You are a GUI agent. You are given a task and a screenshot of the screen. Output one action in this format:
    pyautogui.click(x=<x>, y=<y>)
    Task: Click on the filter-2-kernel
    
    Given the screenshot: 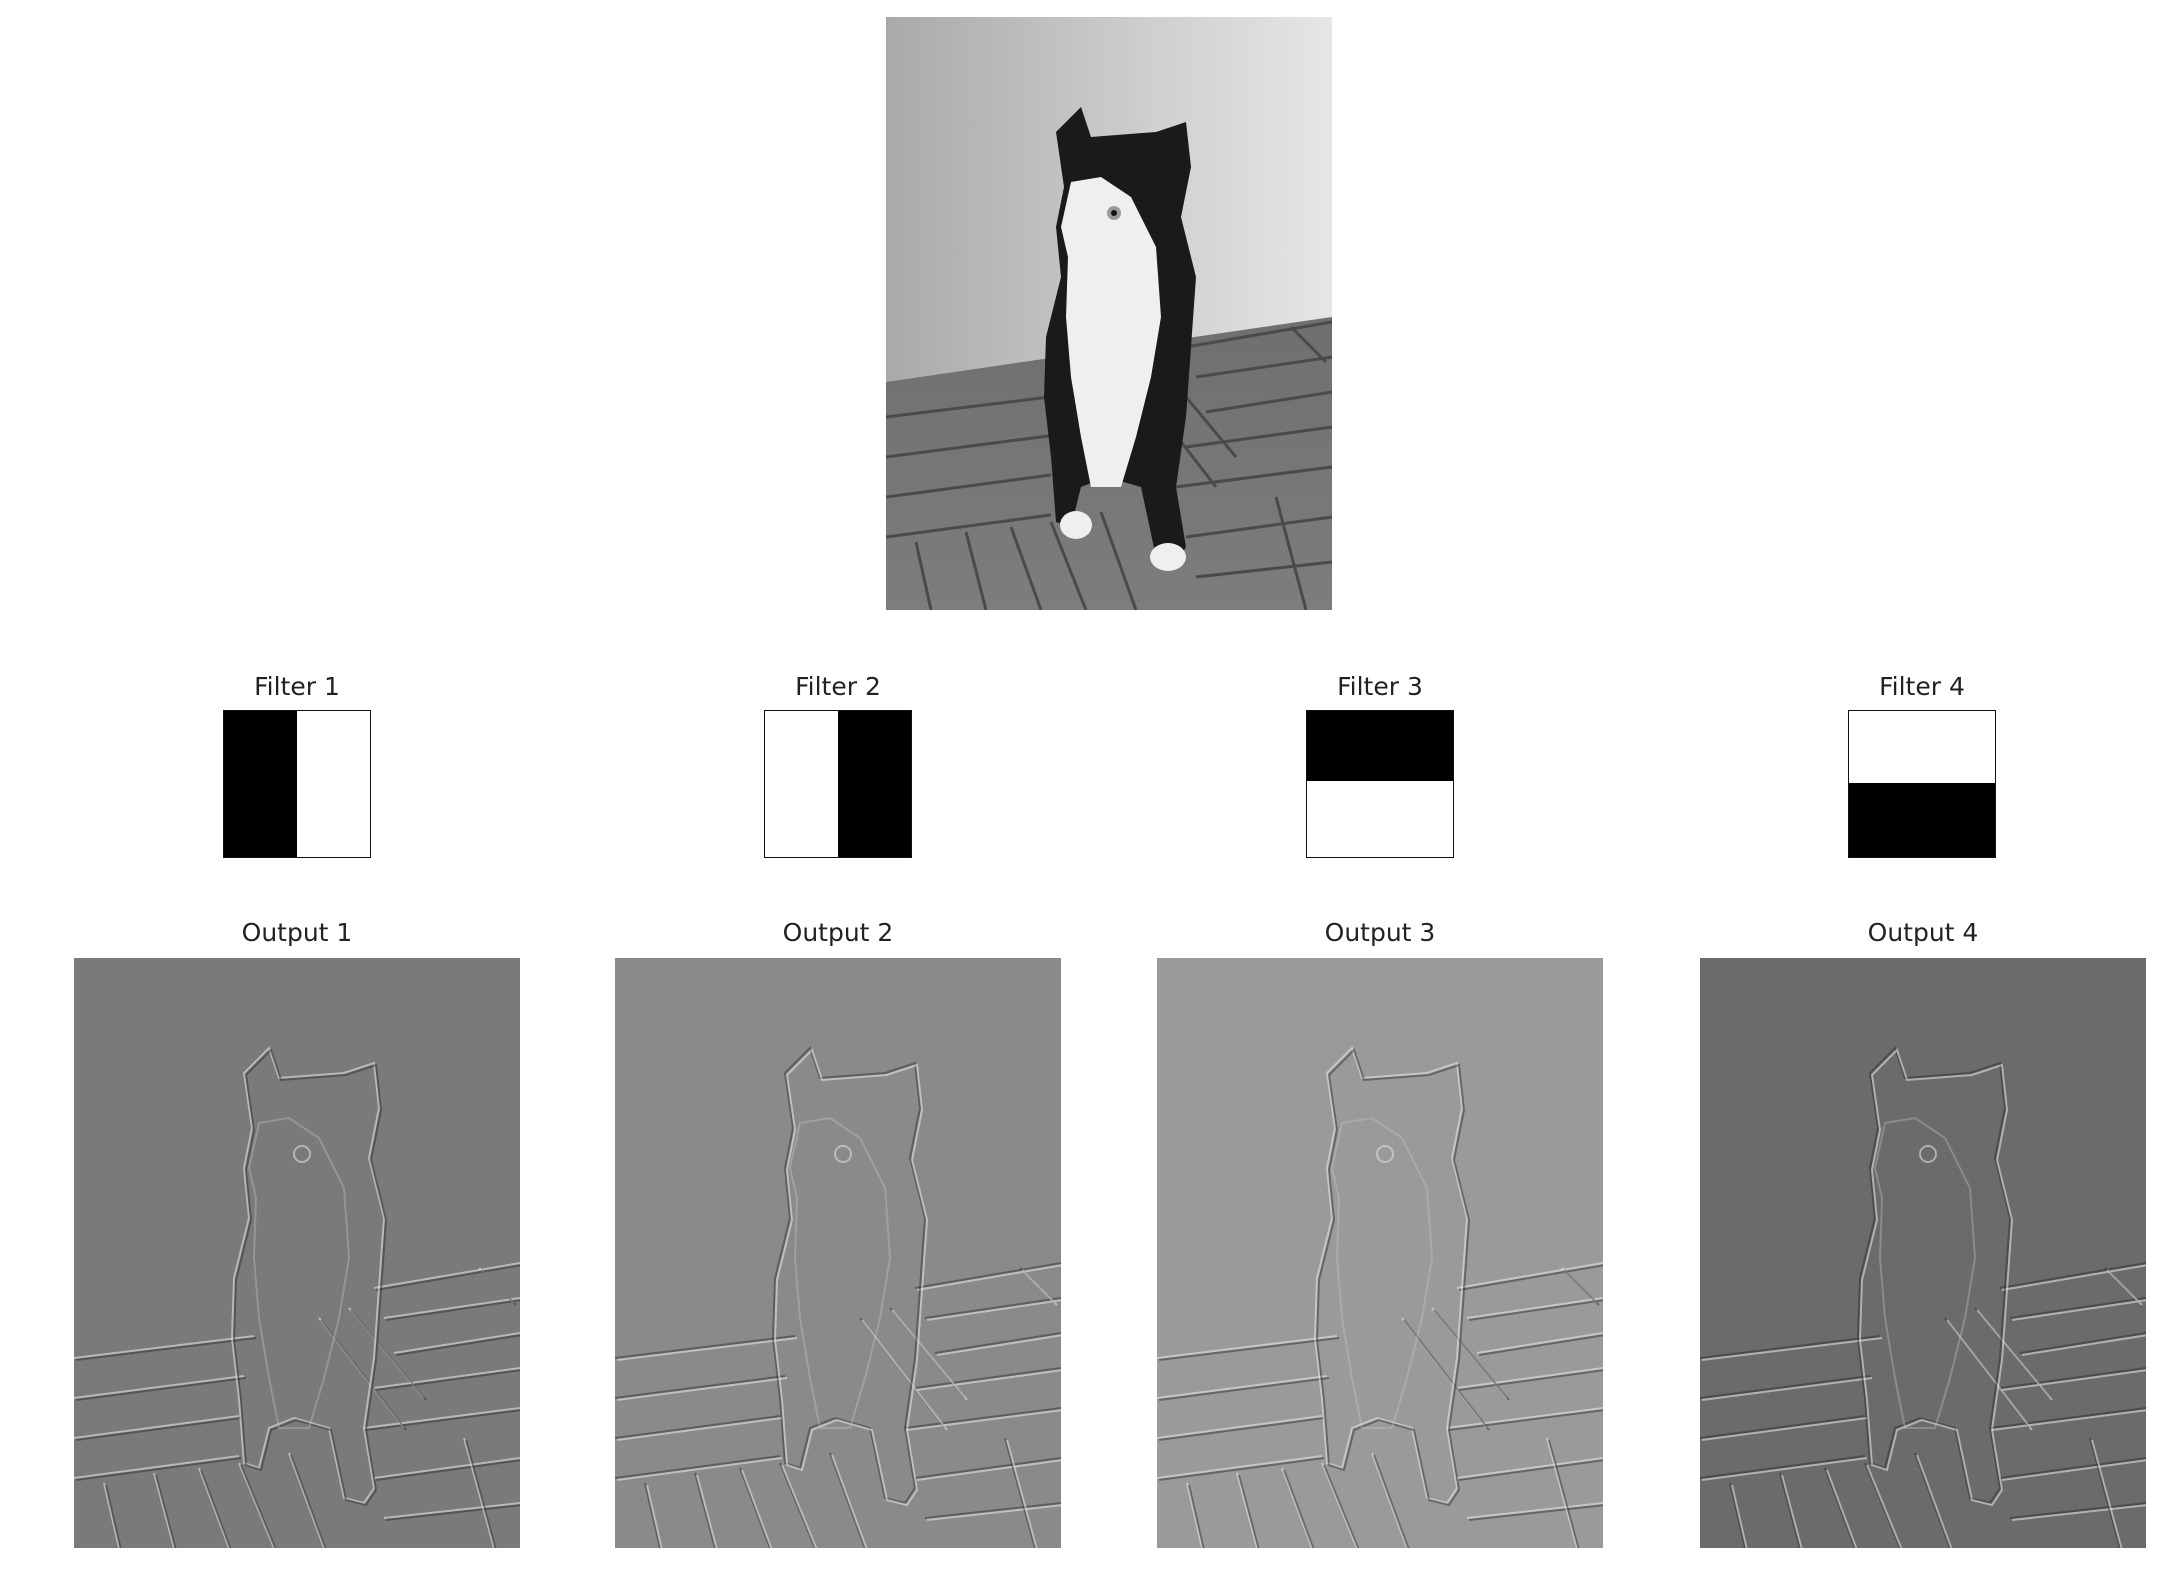 What is the action you would take?
    pyautogui.click(x=838, y=784)
    